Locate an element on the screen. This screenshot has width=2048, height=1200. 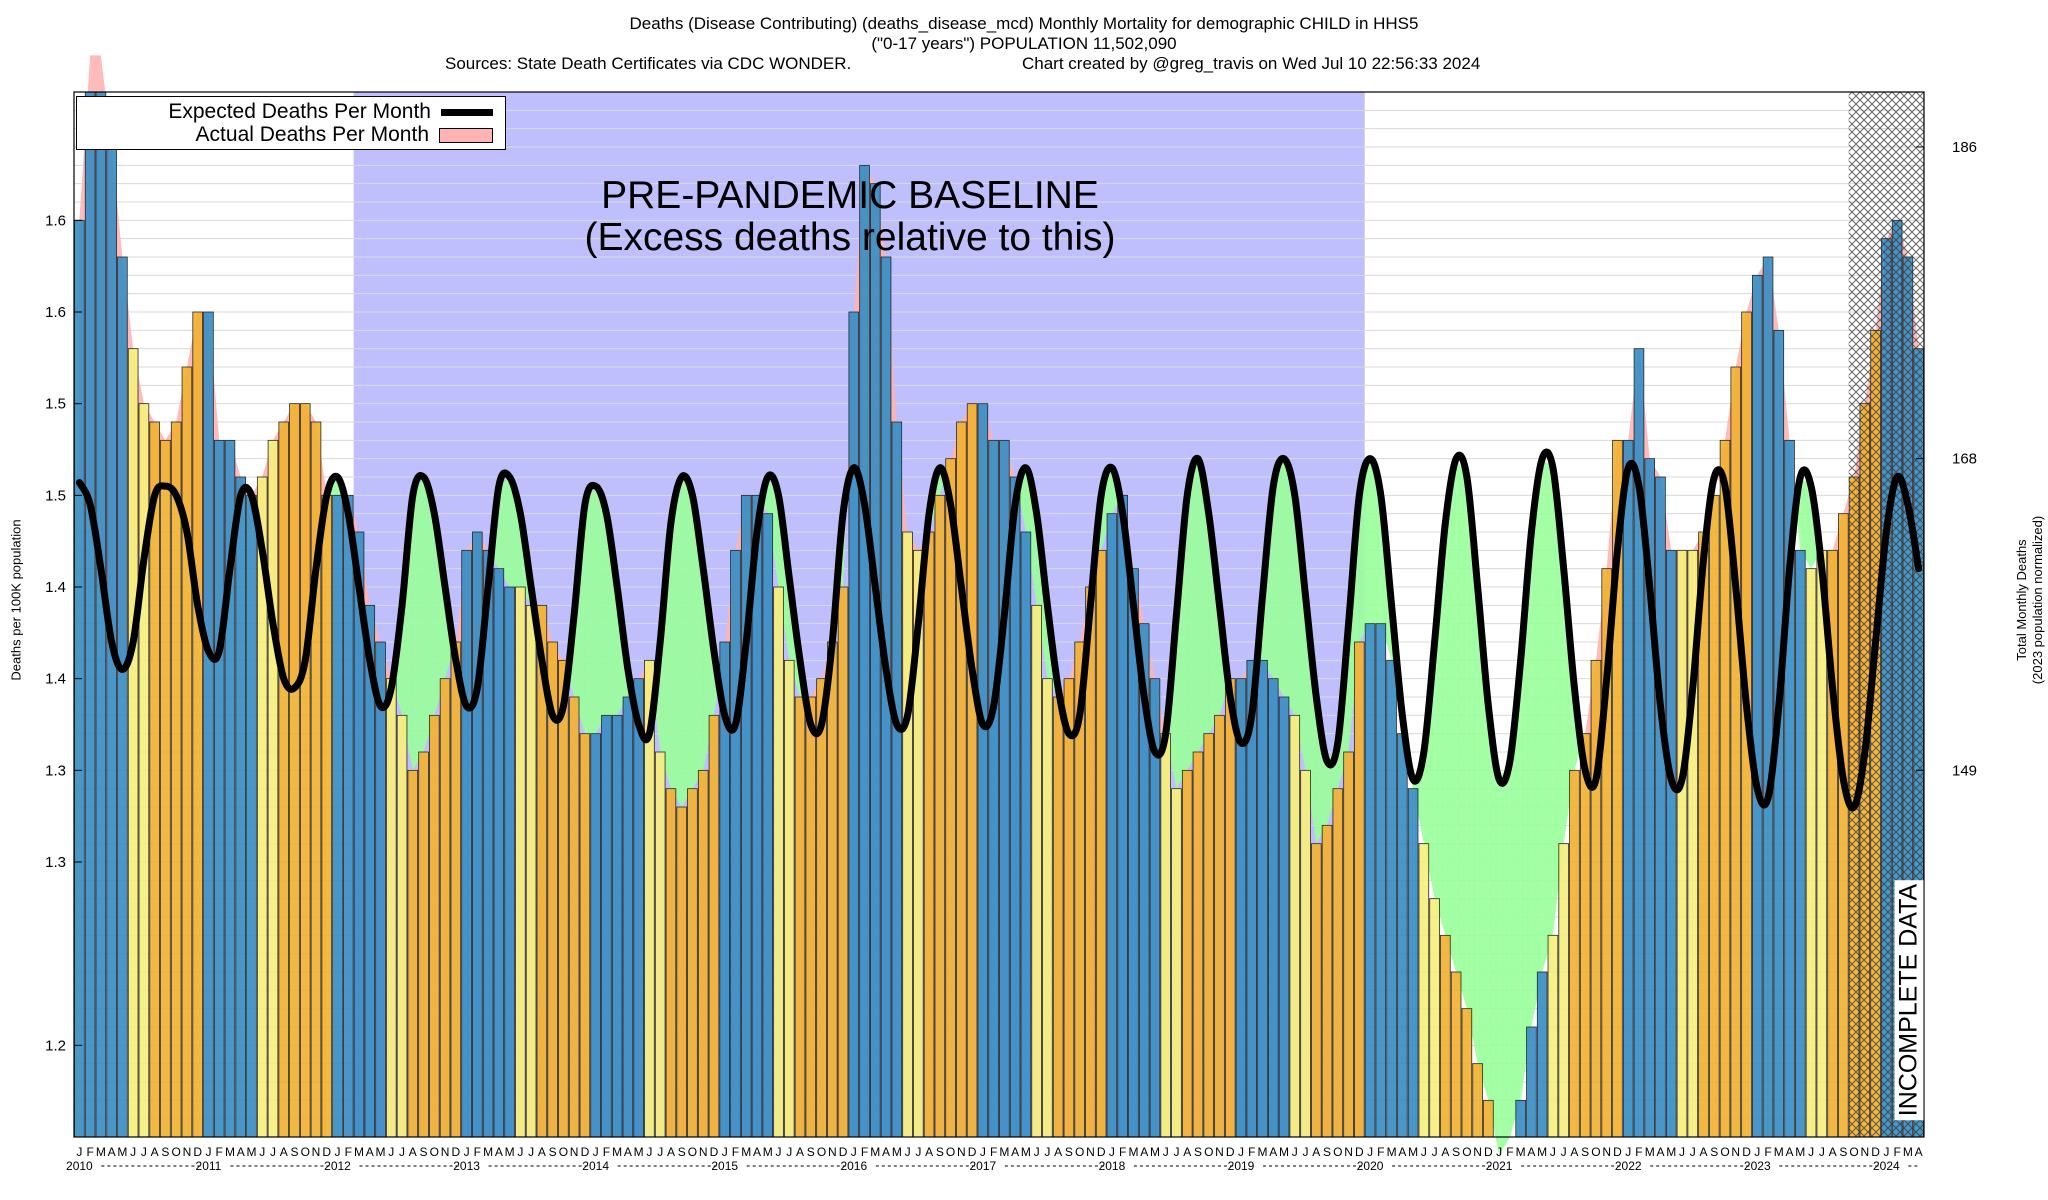
x-year-label: 2024 is located at coordinates (1886, 1166).